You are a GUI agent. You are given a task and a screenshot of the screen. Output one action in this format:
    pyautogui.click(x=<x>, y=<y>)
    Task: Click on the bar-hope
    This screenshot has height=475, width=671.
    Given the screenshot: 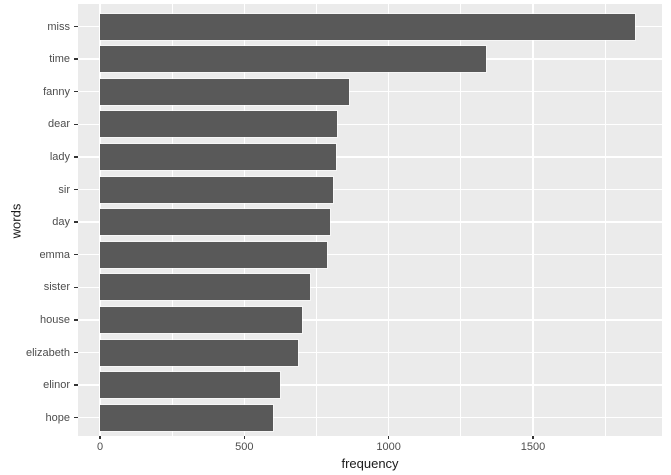 What is the action you would take?
    pyautogui.click(x=187, y=417)
    